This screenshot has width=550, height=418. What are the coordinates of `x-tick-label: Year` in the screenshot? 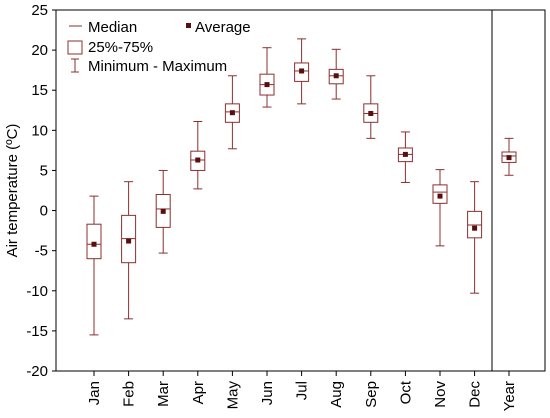 It's located at (509, 396).